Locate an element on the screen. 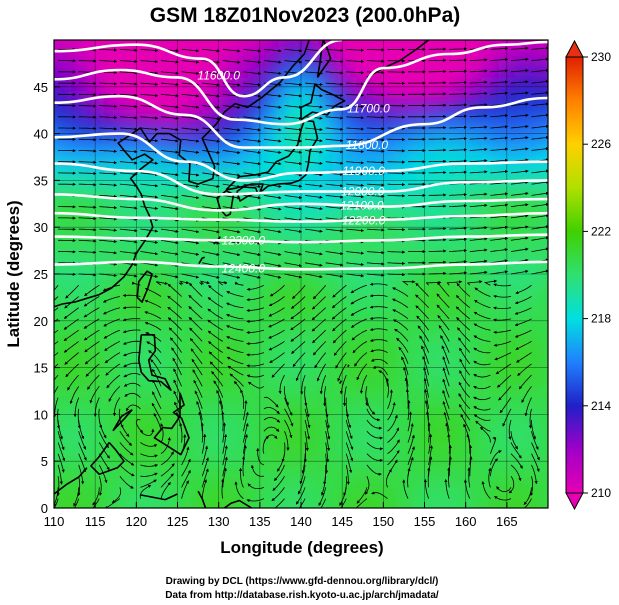  colorbar-scale is located at coordinates (574, 275).